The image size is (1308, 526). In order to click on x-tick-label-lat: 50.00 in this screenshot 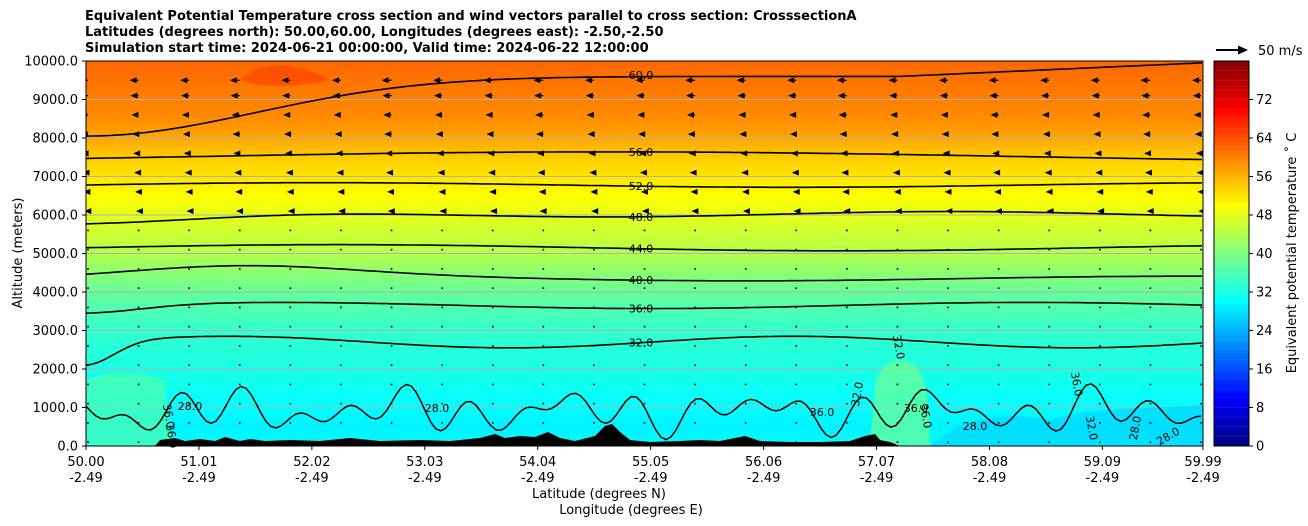, I will do `click(85, 462)`.